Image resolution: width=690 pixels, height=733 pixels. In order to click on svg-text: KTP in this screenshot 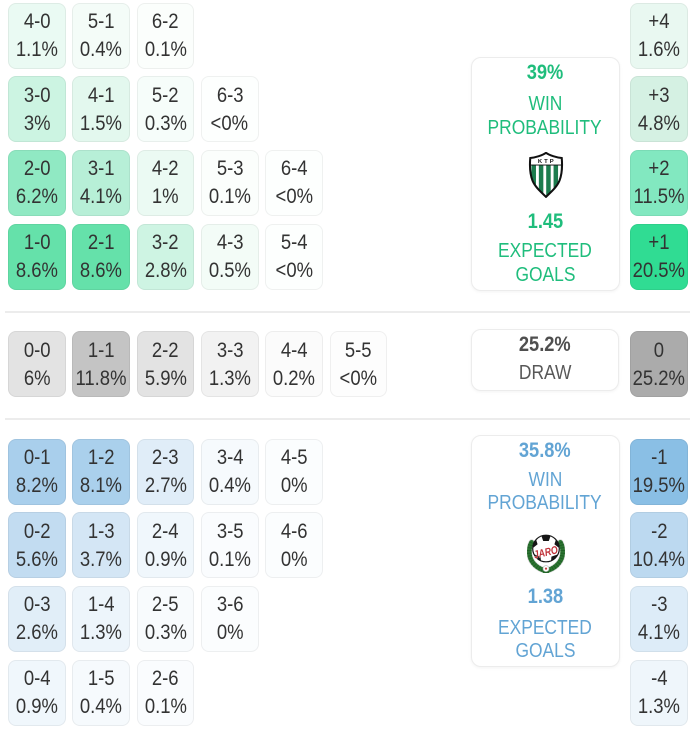, I will do `click(547, 162)`.